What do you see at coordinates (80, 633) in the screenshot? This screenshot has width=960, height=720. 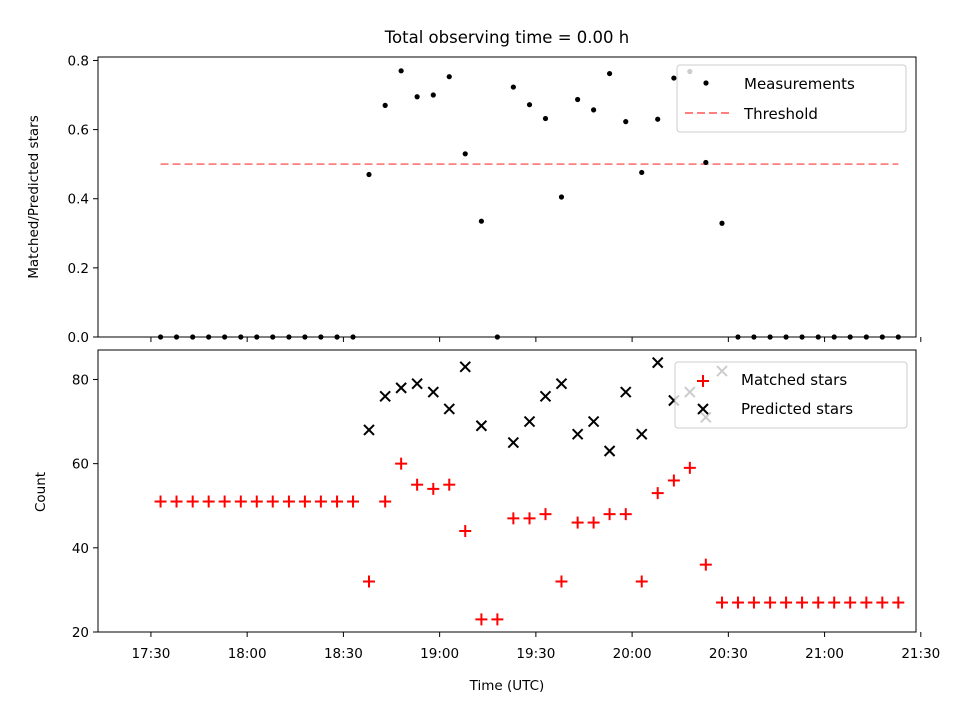 I see `count-ytick-label: 20` at bounding box center [80, 633].